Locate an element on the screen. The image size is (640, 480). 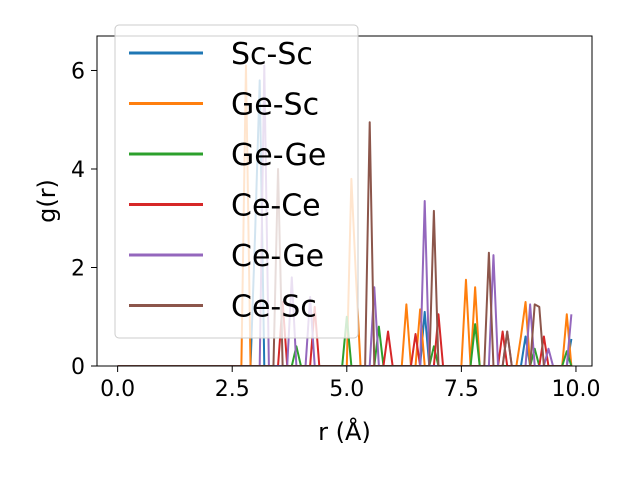
legend-label: Ce-Ge is located at coordinates (277, 256).